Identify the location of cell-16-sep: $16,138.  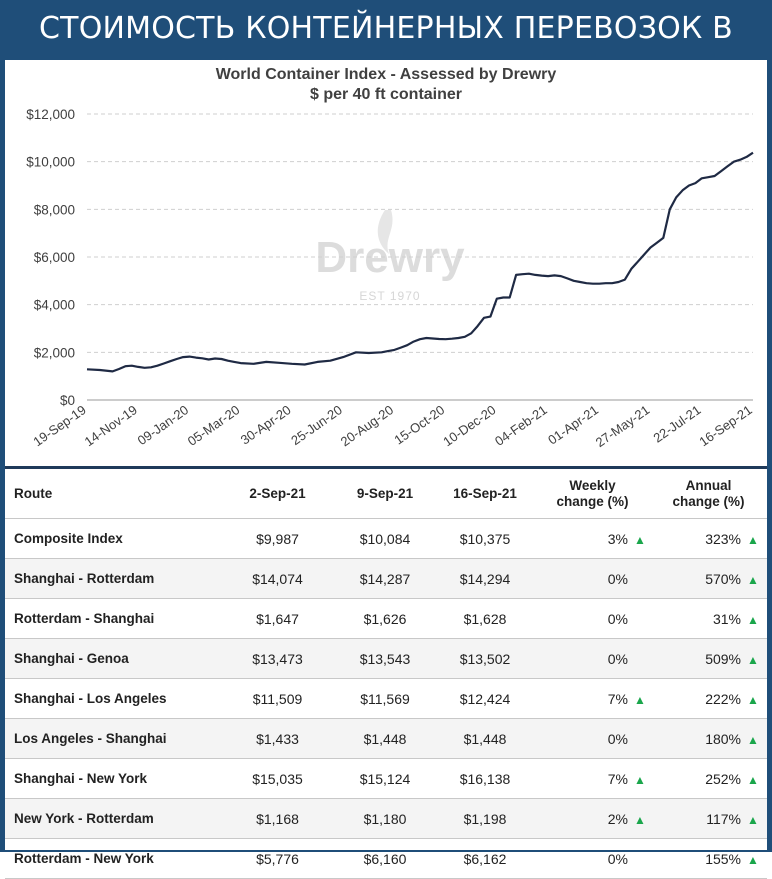
(485, 778).